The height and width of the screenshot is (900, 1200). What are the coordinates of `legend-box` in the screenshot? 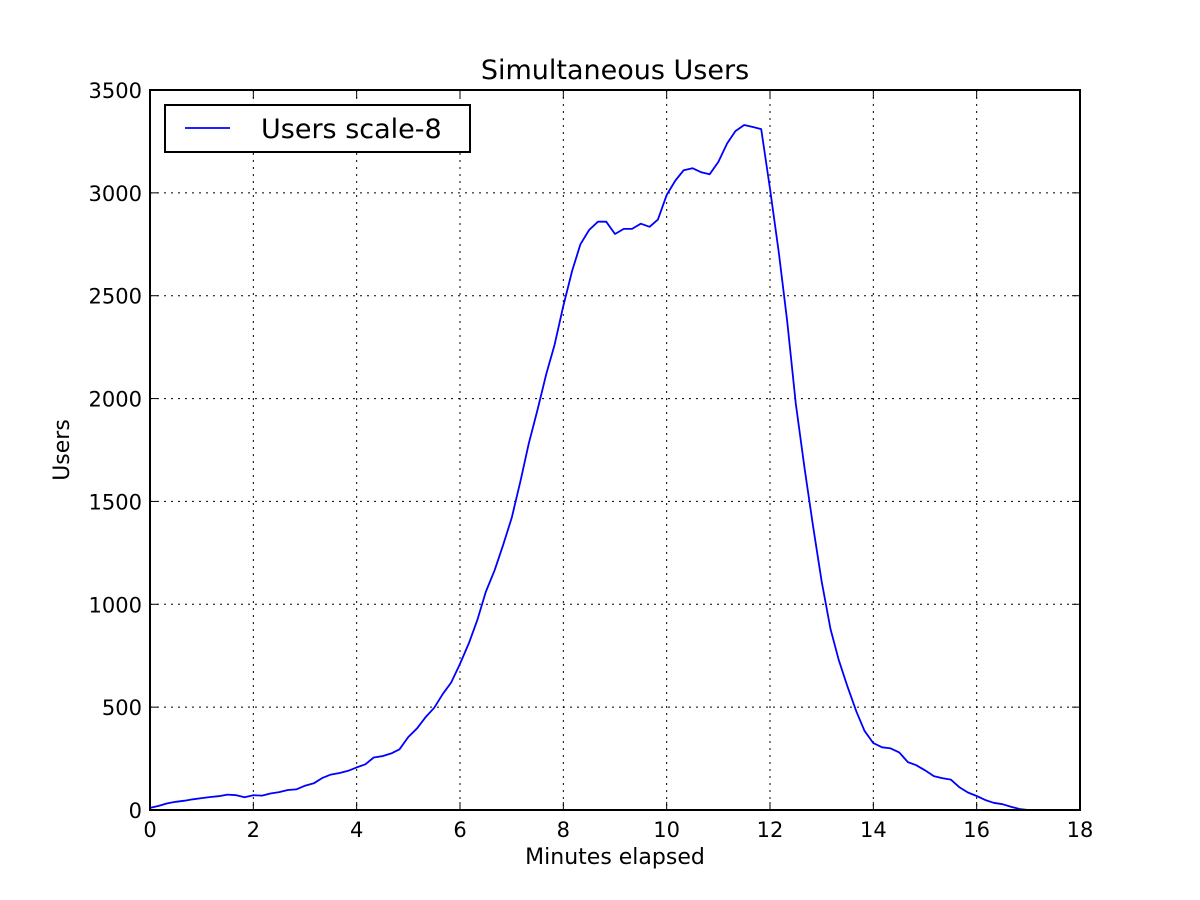 It's located at (317, 128).